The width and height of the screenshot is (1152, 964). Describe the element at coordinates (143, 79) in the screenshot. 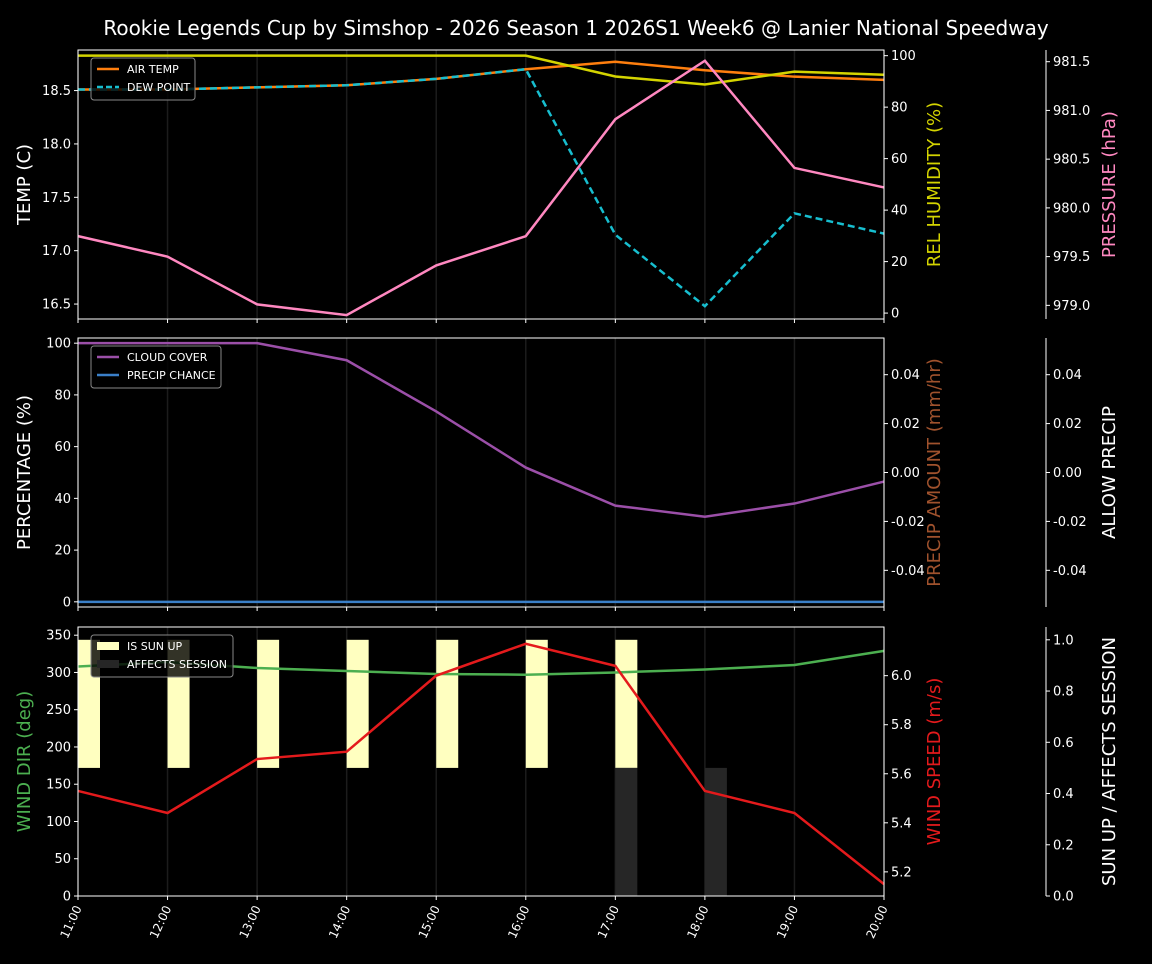

I see `legend: AIR TEMP DEW POINT` at that location.